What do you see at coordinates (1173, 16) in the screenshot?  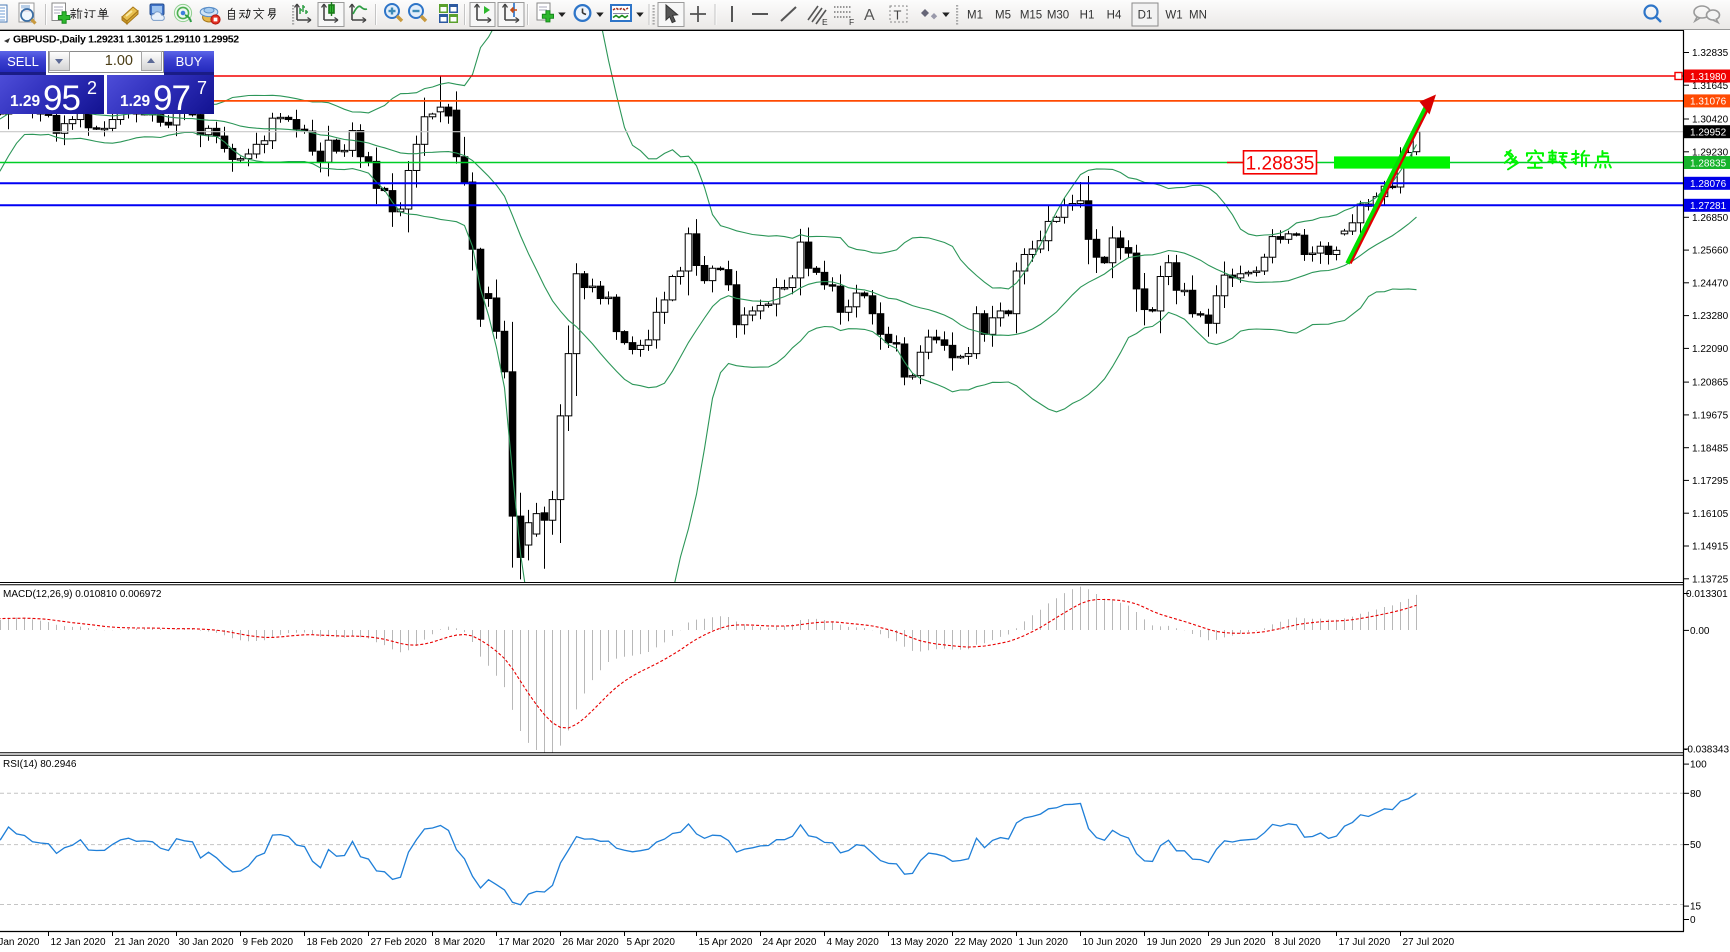 I see `svg-text: W1` at bounding box center [1173, 16].